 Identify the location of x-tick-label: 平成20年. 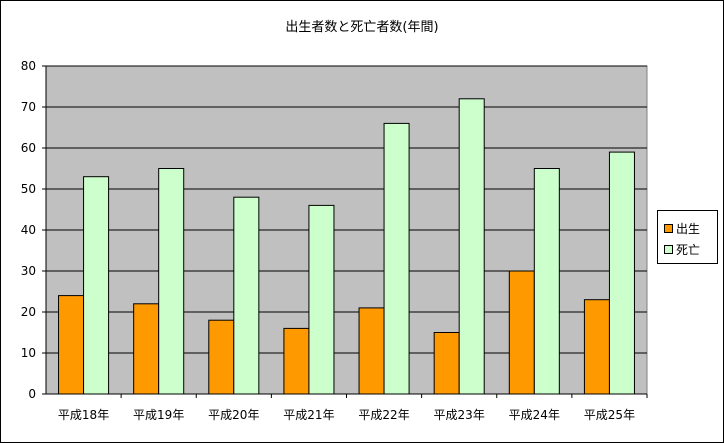
(233, 415).